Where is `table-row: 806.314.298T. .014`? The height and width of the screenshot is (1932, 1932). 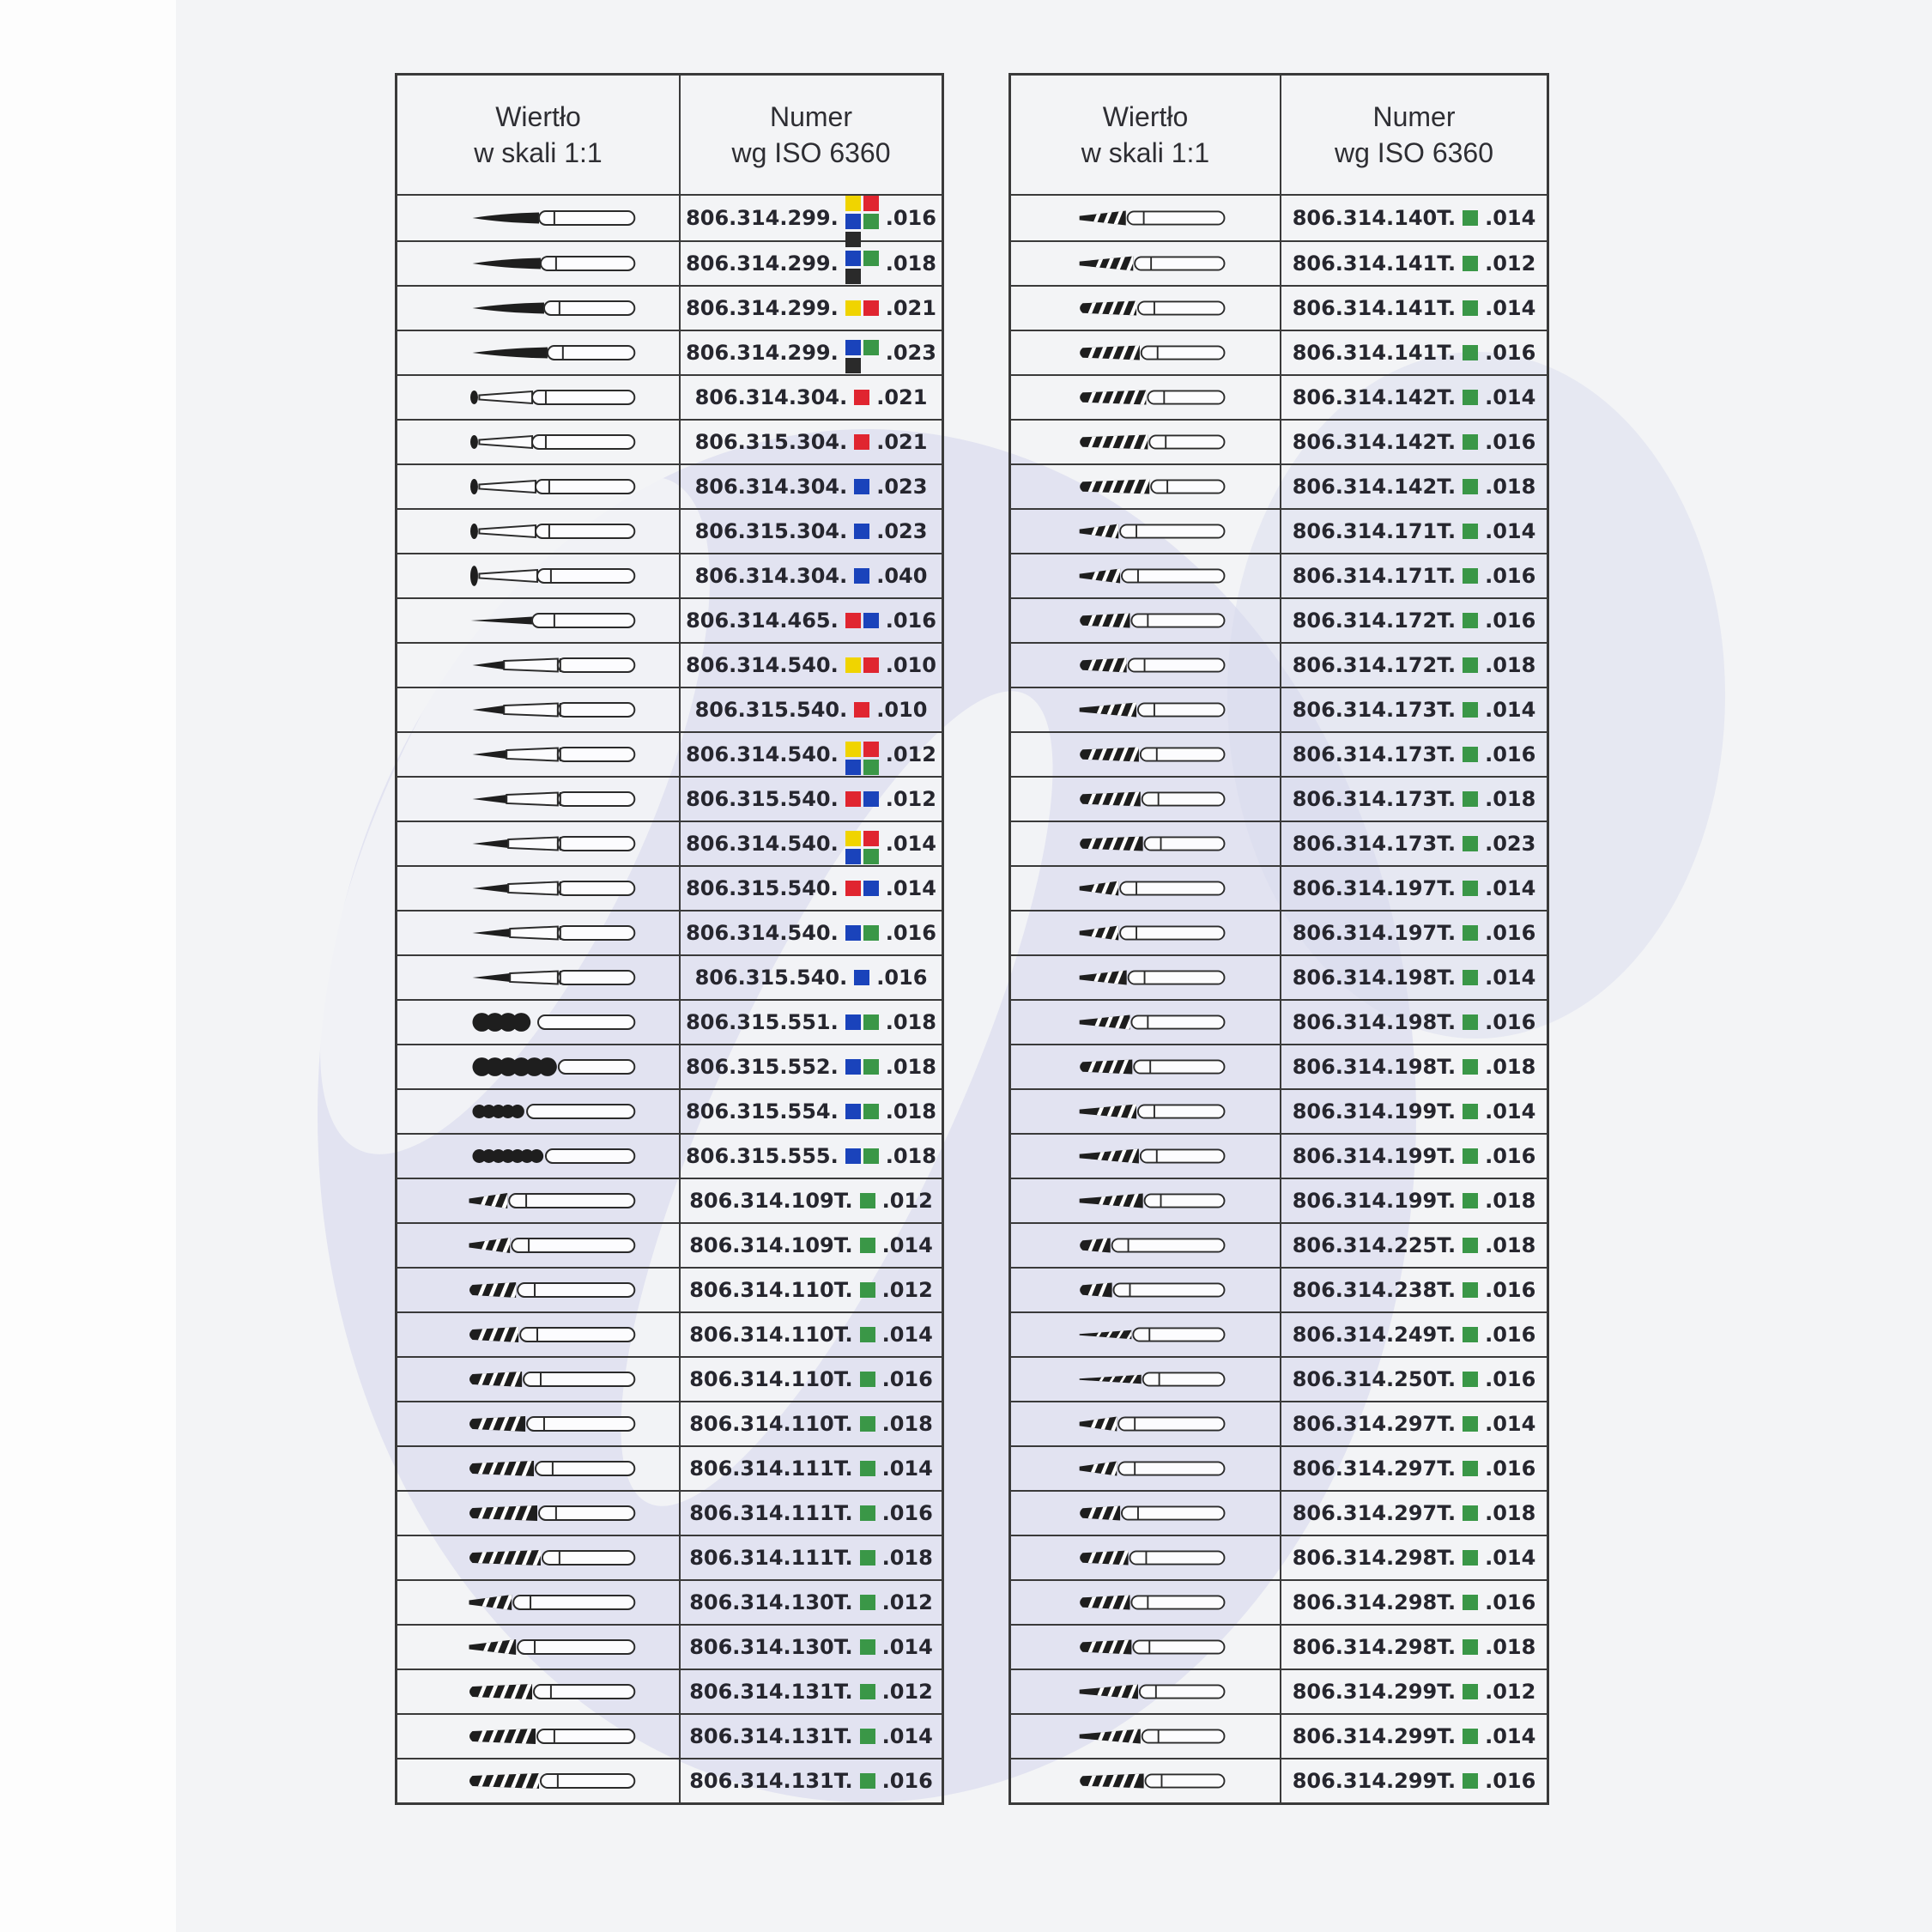
table-row: 806.314.298T. .014 is located at coordinates (1279, 1557).